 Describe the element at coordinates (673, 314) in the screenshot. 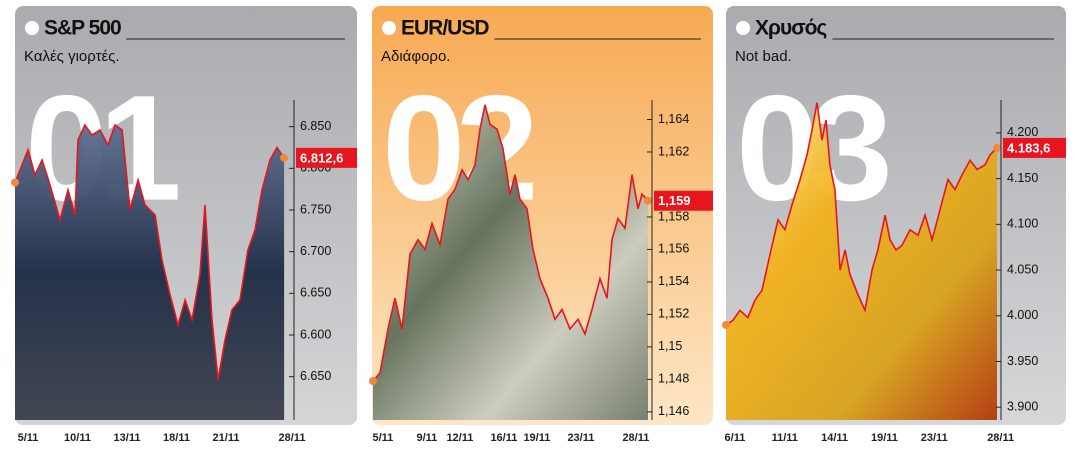

I see `y-tick-label: 1,152` at that location.